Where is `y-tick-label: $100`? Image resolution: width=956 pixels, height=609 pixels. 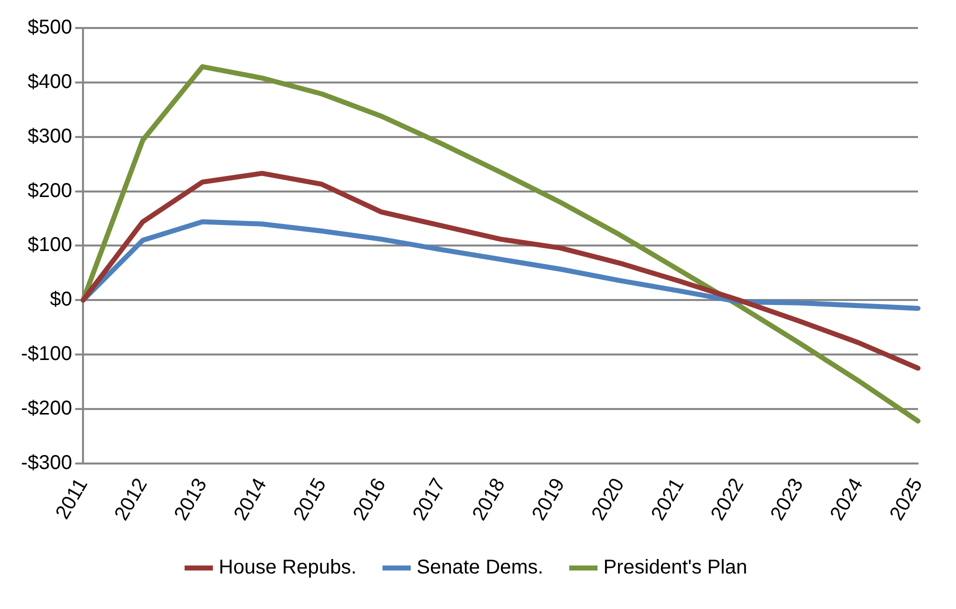
y-tick-label: $100 is located at coordinates (50, 245).